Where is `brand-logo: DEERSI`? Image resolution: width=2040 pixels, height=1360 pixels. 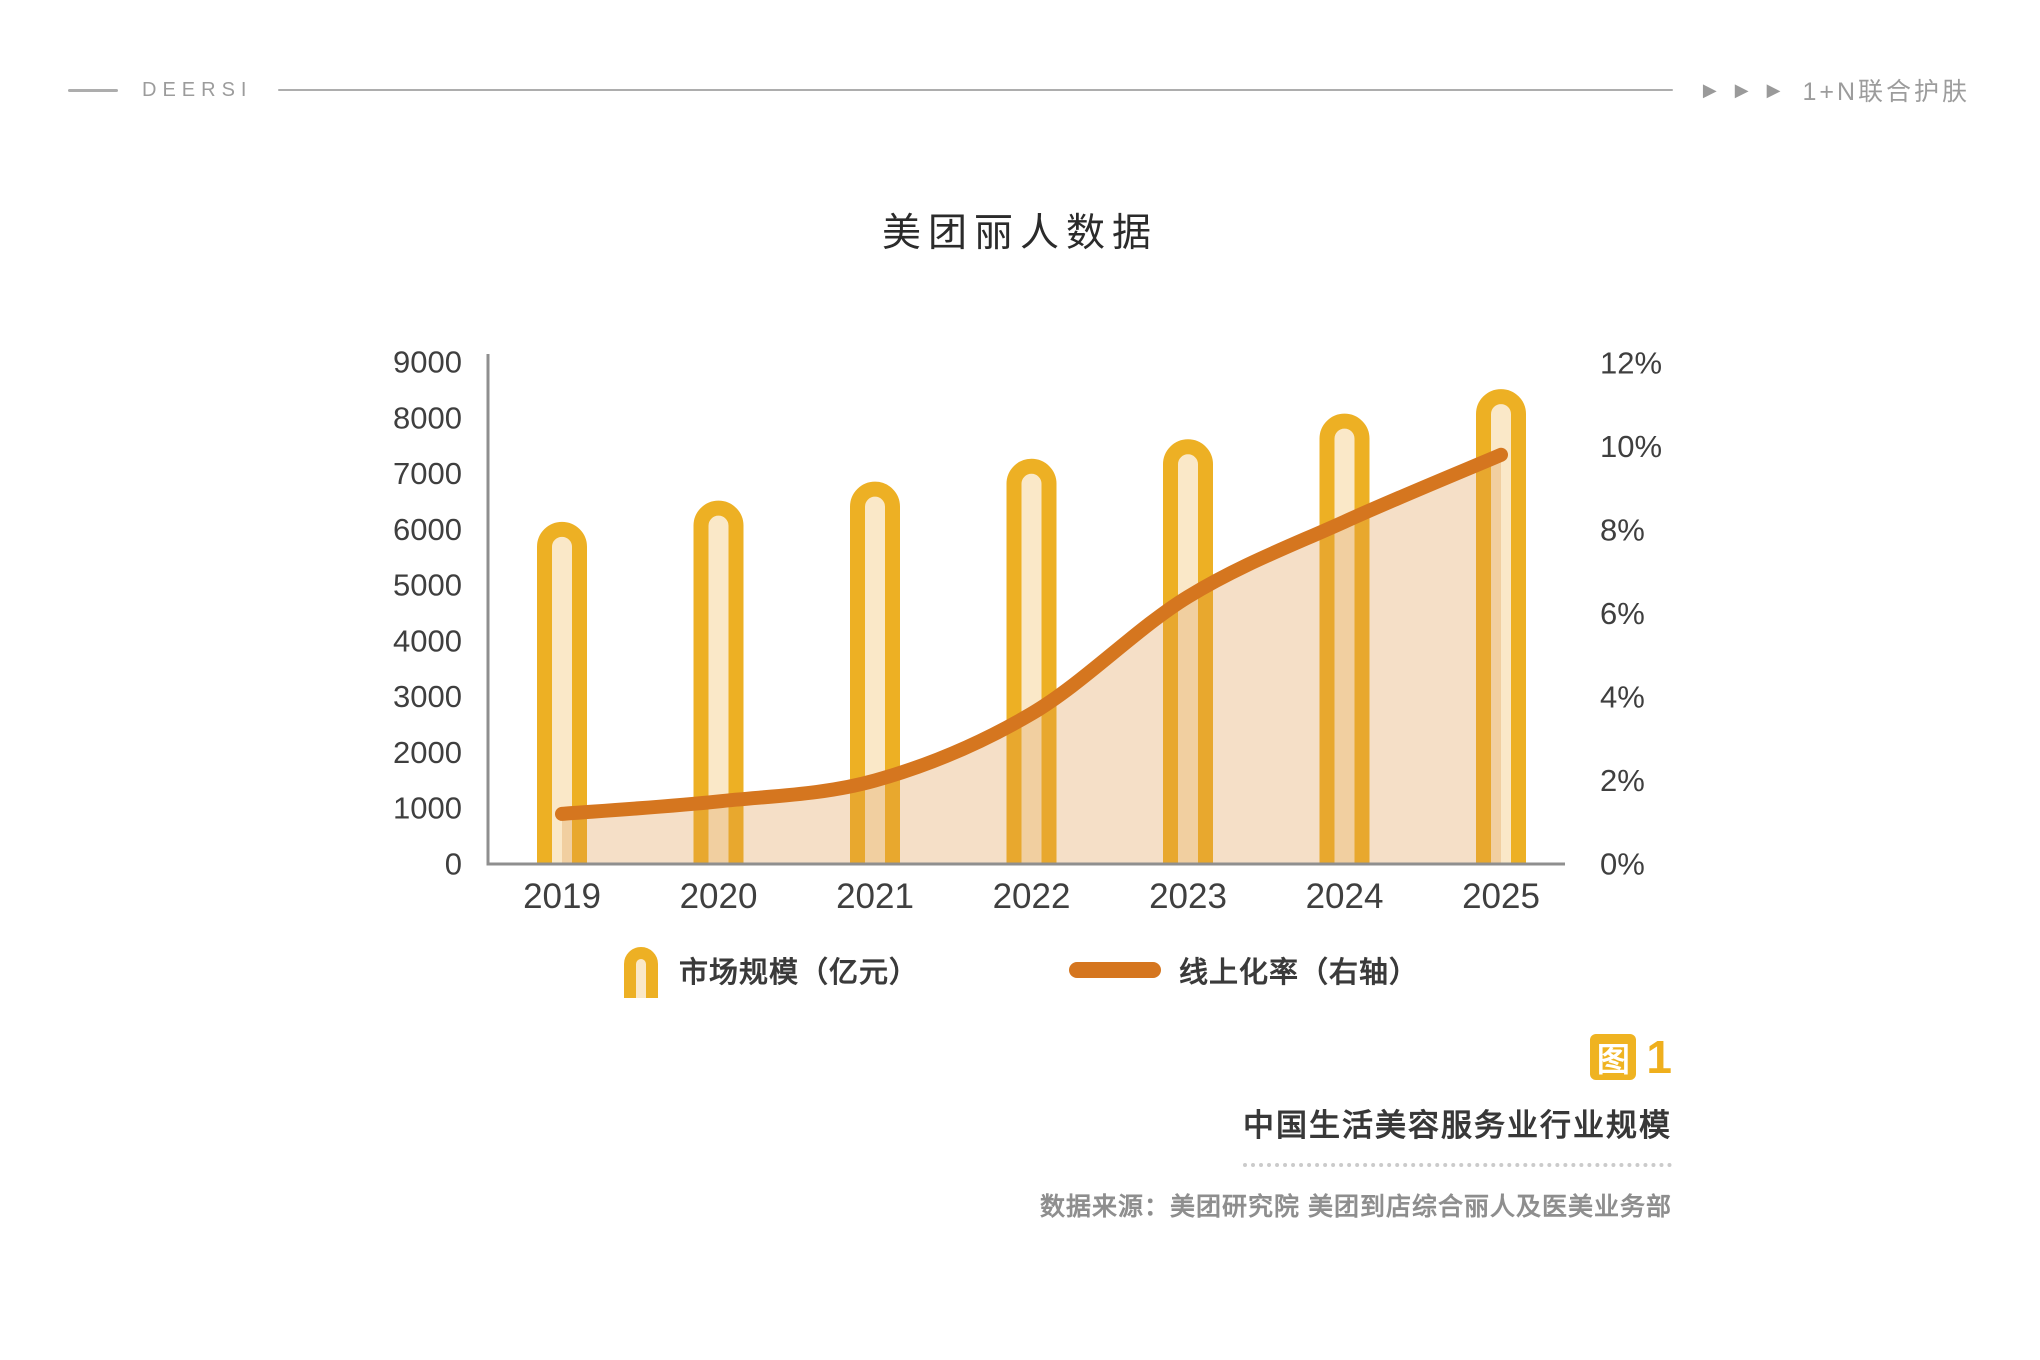 brand-logo: DEERSI is located at coordinates (197, 89).